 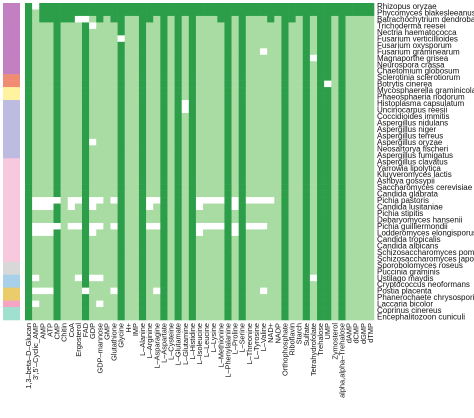 What do you see at coordinates (171, 341) in the screenshot?
I see `column-label: L–Cysteine` at bounding box center [171, 341].